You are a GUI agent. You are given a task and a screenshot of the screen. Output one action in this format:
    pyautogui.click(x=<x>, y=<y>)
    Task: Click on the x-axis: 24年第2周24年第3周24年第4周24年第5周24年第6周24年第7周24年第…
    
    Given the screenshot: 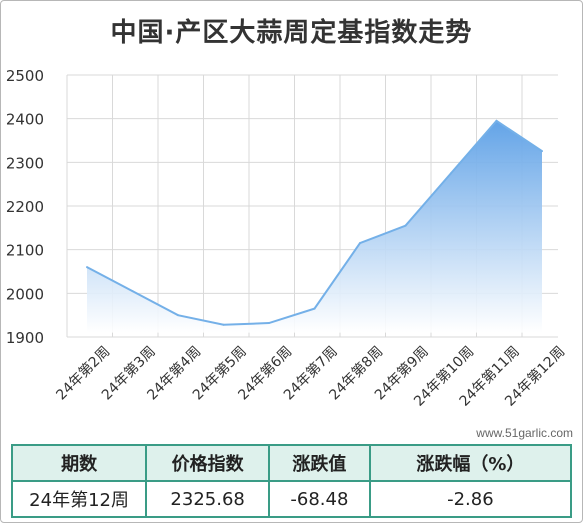 What is the action you would take?
    pyautogui.click(x=311, y=376)
    